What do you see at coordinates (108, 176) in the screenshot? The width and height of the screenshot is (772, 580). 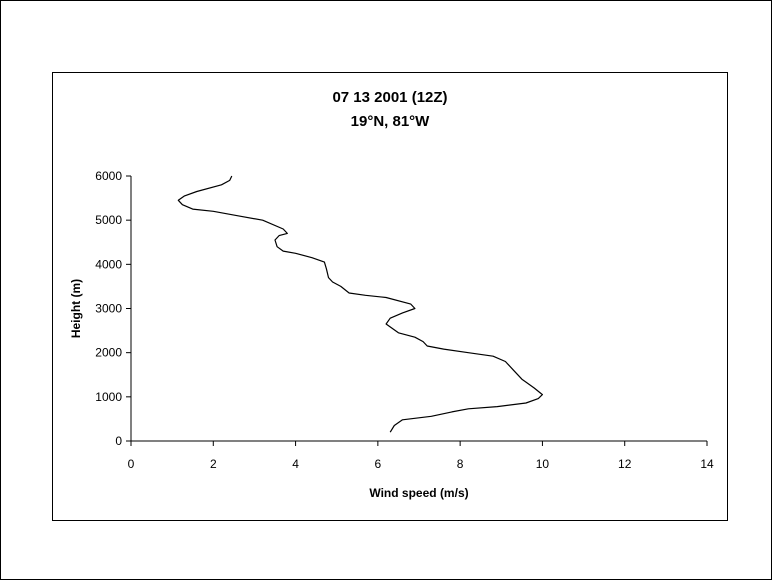 I see `y-tick-label: 6000` at bounding box center [108, 176].